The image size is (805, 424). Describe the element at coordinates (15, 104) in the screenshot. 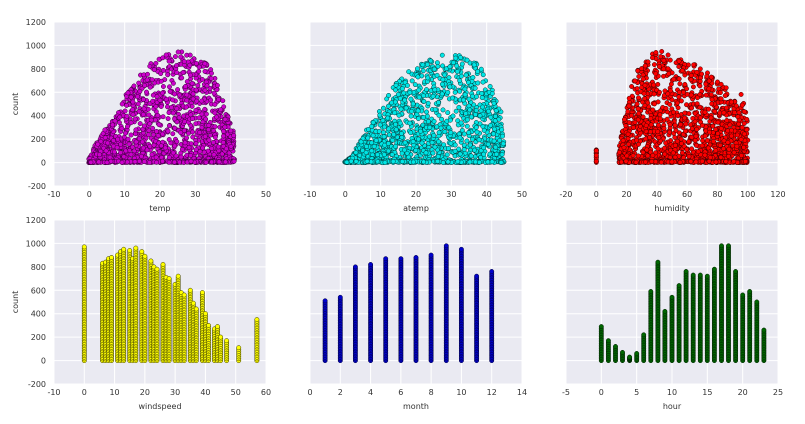

I see `y-axis-label: count` at that location.